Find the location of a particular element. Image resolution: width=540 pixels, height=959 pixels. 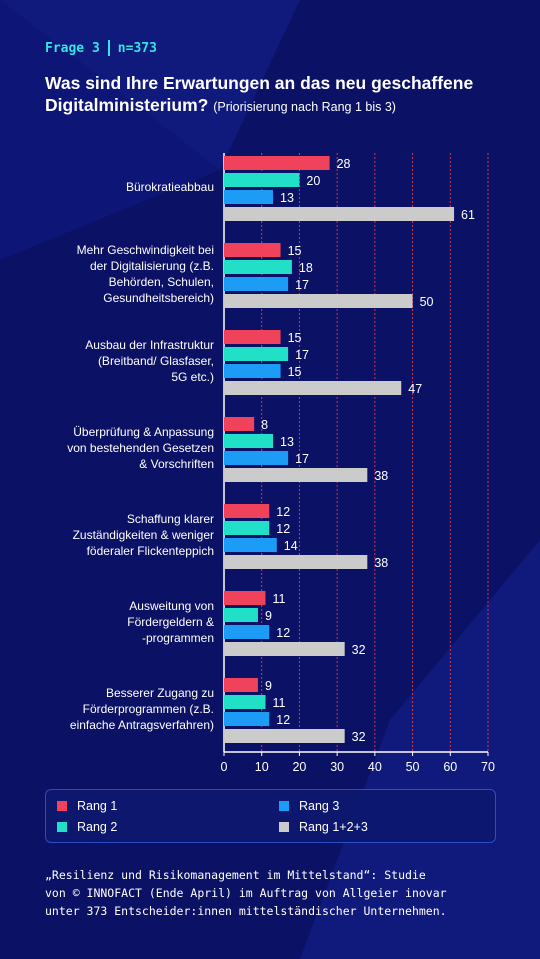

x-tick-label: 0 is located at coordinates (224, 767).